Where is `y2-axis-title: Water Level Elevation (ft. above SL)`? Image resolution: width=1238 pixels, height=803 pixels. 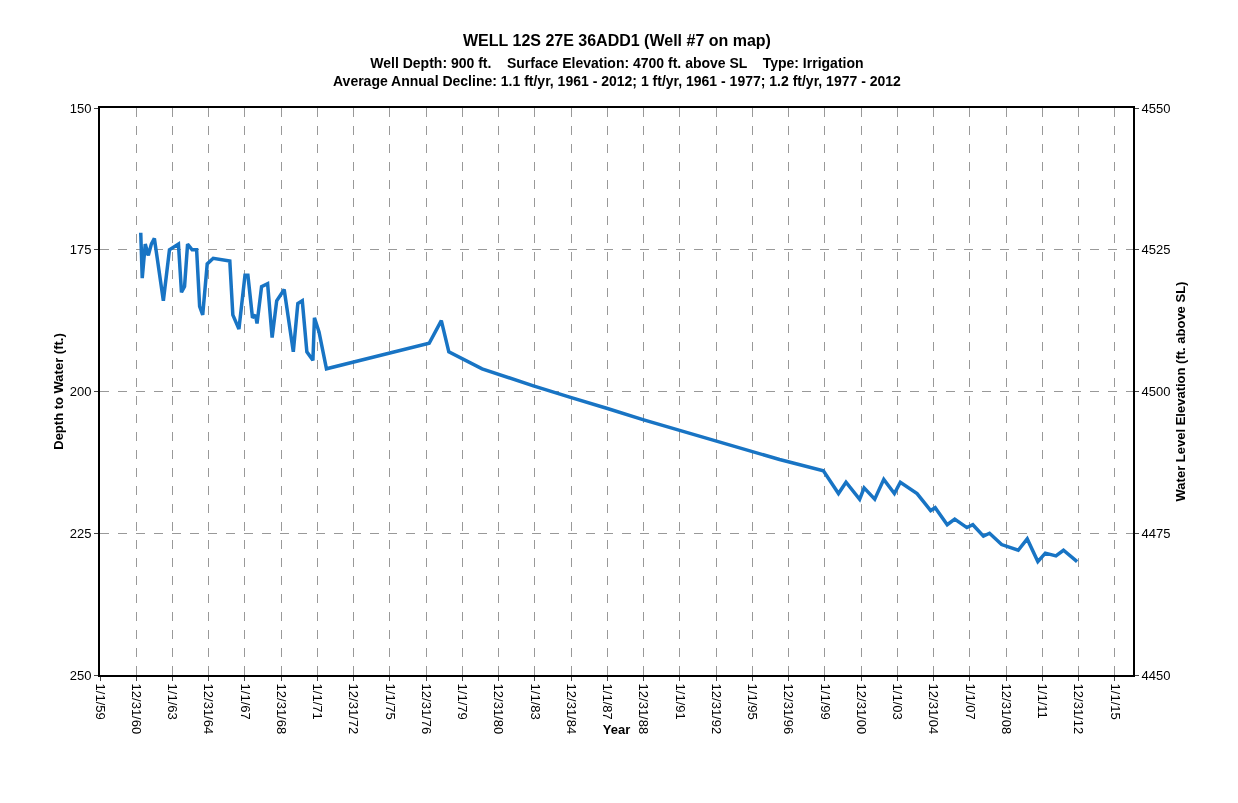
y2-axis-title: Water Level Elevation (ft. above SL) is located at coordinates (1180, 391).